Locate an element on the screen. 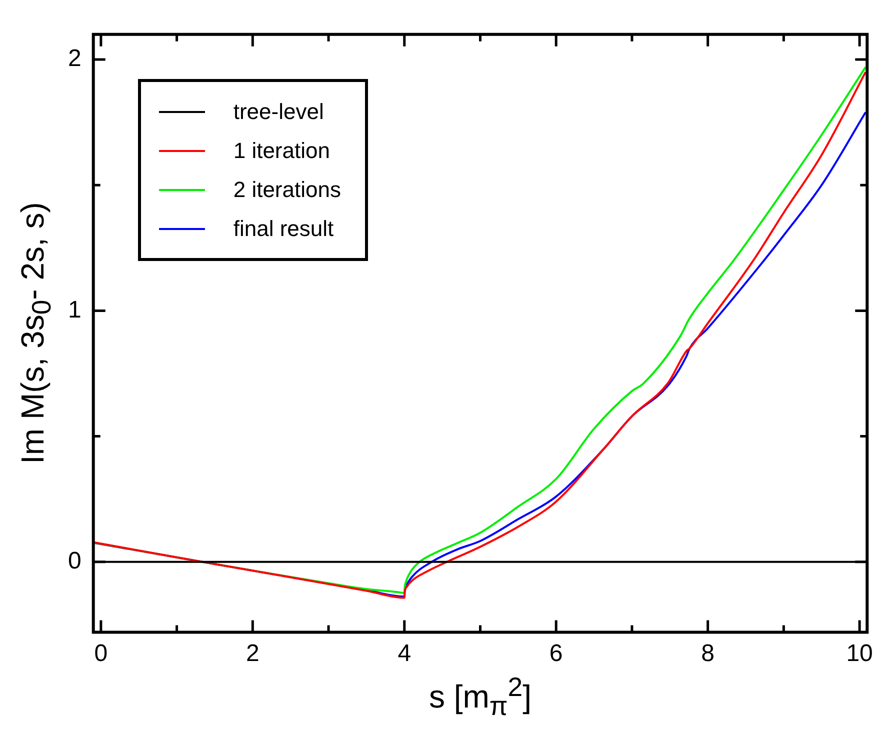 The height and width of the screenshot is (737, 889). x-tick-label: 4 is located at coordinates (405, 654).